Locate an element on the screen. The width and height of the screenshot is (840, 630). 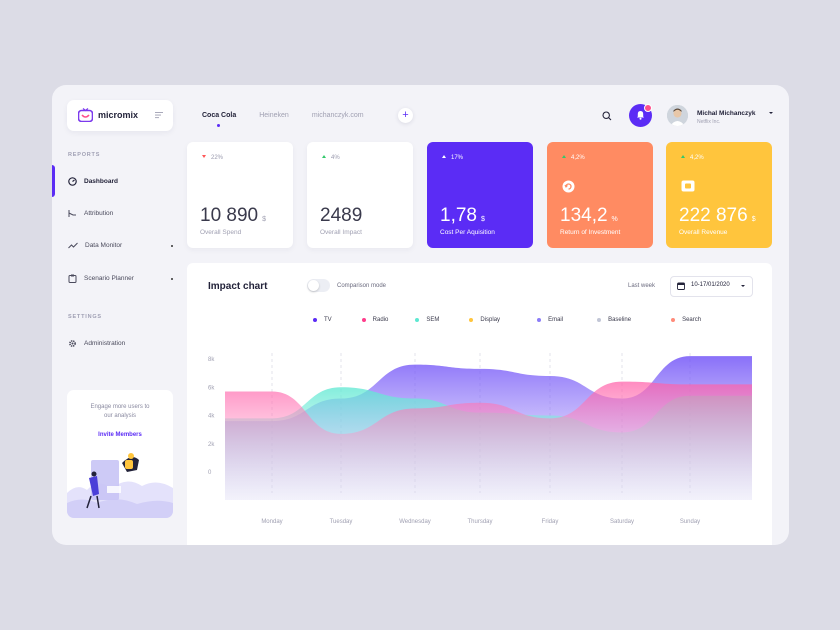
y-tick-label: 8k is located at coordinates (211, 360).